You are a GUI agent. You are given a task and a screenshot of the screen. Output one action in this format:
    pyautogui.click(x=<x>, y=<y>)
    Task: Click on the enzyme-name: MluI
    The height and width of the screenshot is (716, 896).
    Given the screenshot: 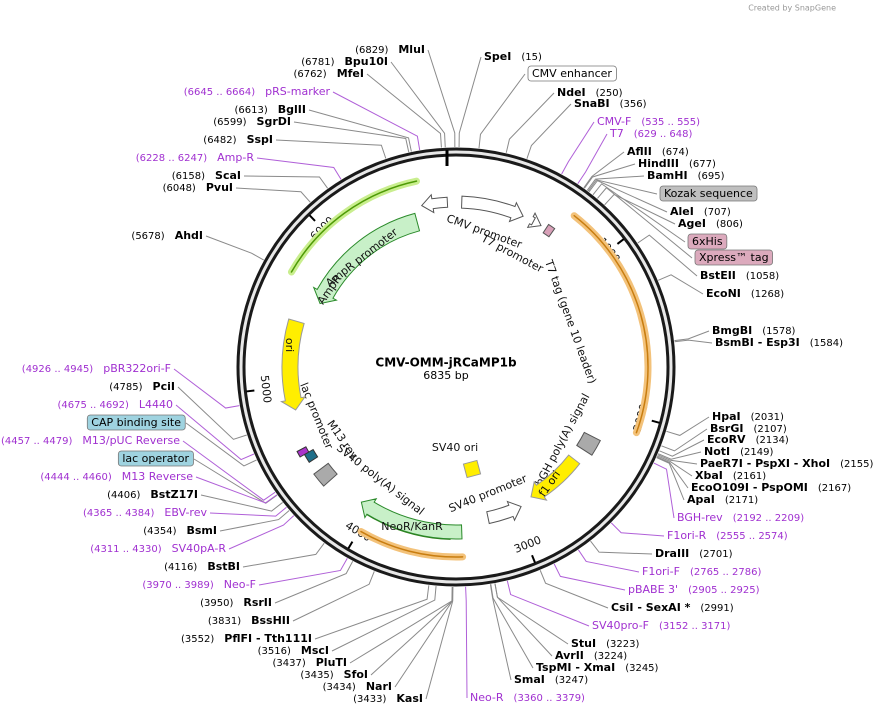 What is the action you would take?
    pyautogui.click(x=411, y=49)
    